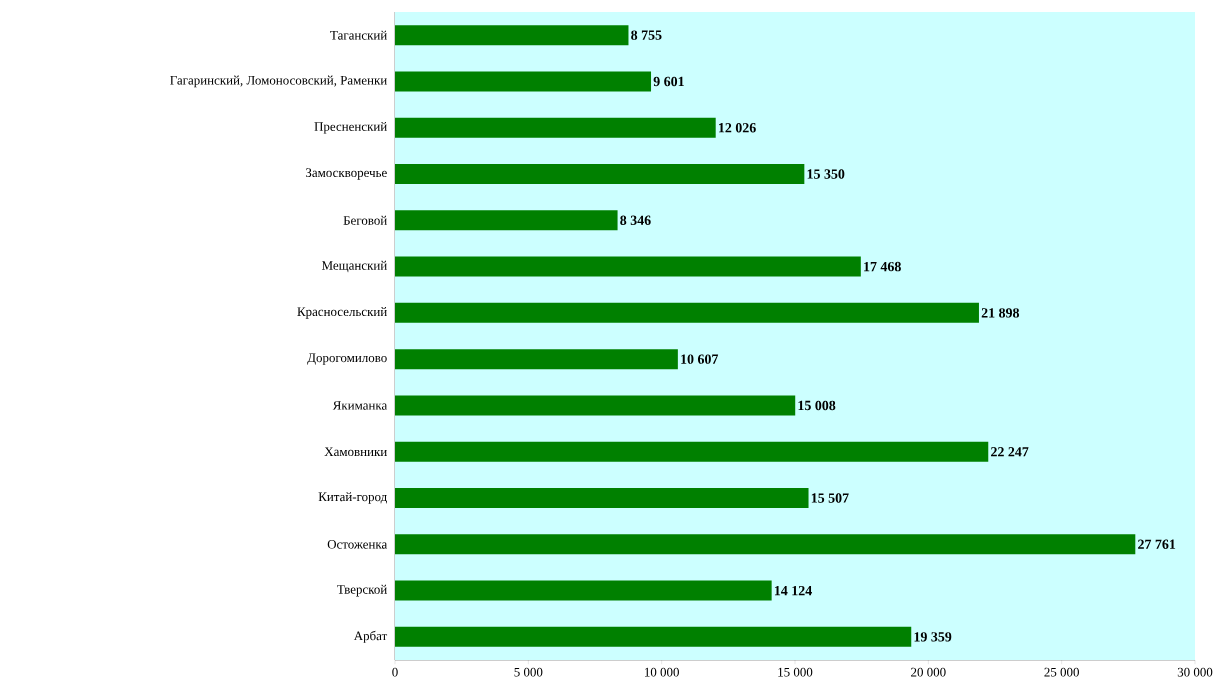 This screenshot has height=699, width=1224. What do you see at coordinates (528, 672) in the screenshot?
I see `x-tick-label: 5 000` at bounding box center [528, 672].